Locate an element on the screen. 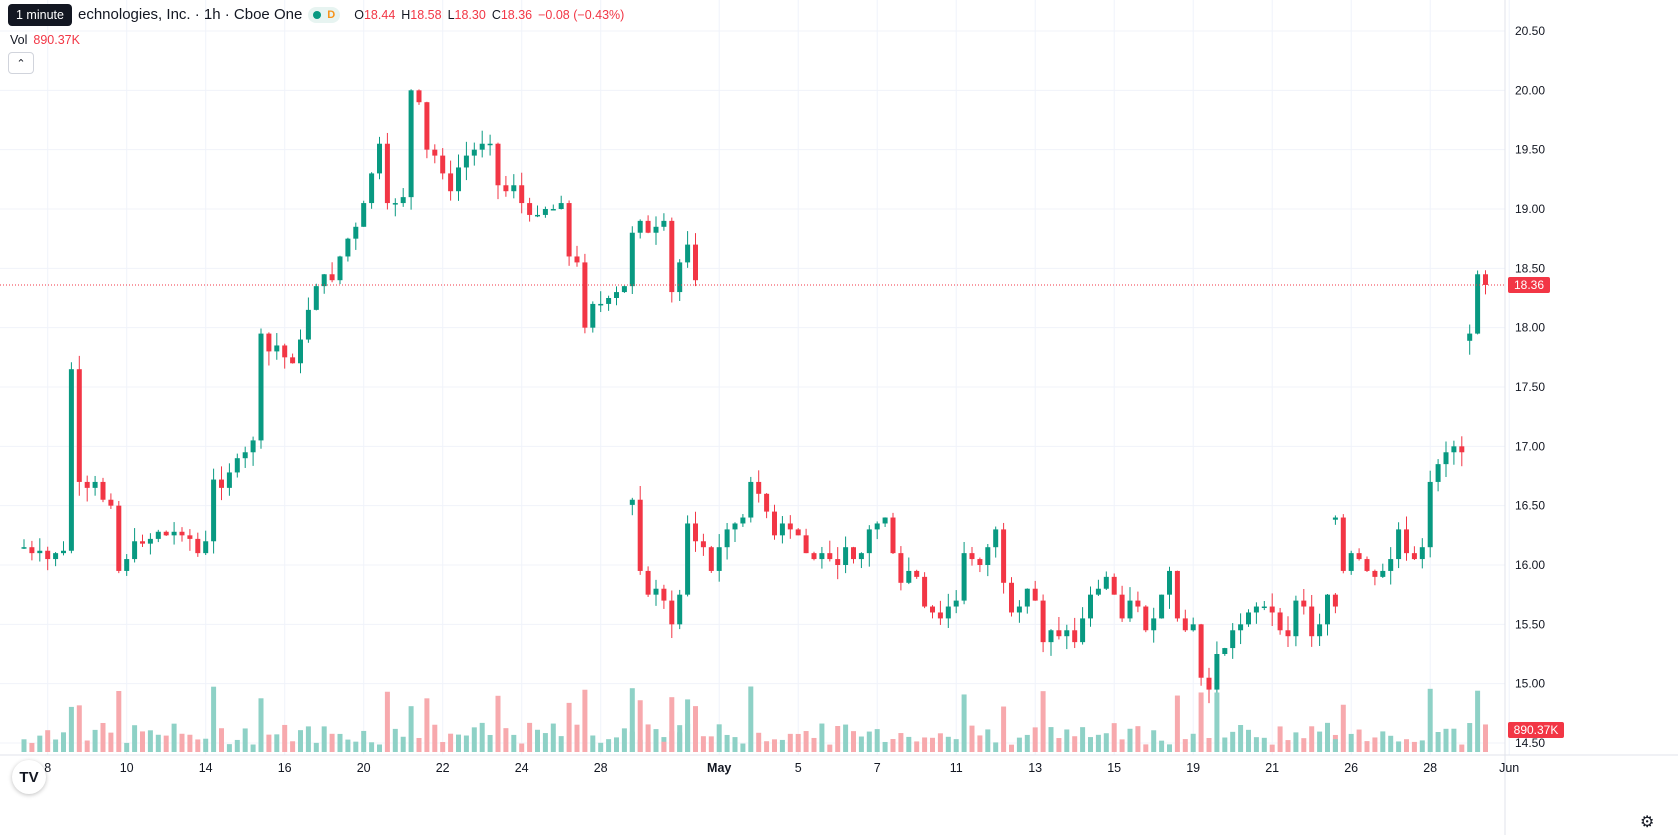 The width and height of the screenshot is (1678, 835). last-volume-badge is located at coordinates (1536, 730).